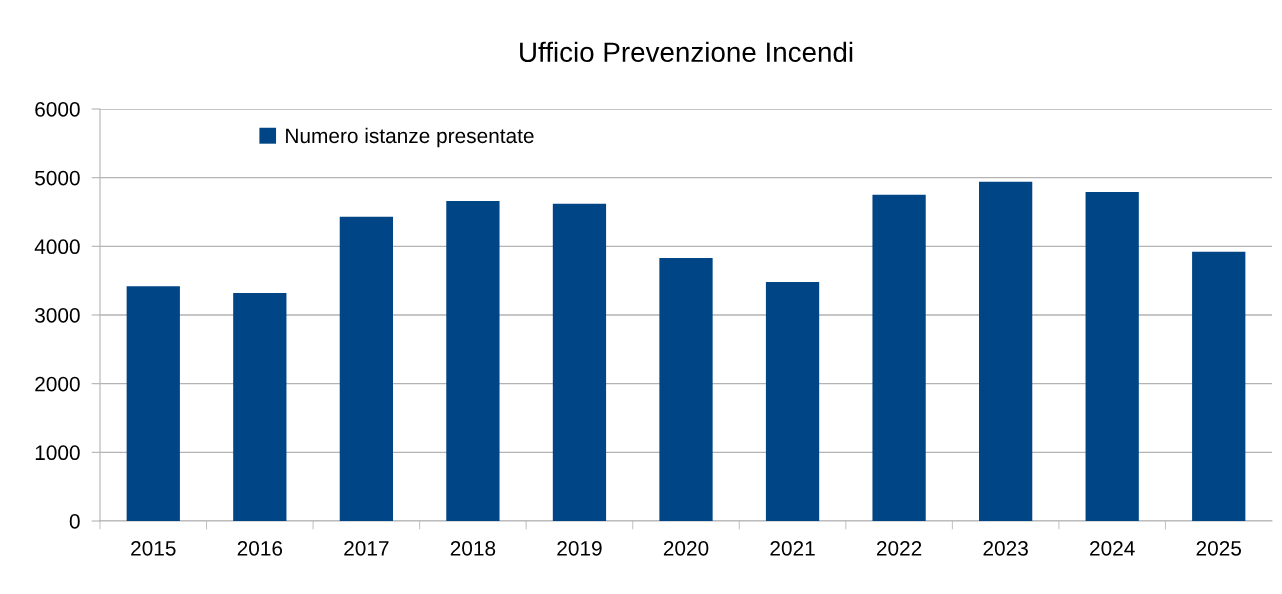 This screenshot has width=1282, height=594. I want to click on x-tick-label: 2024, so click(1112, 548).